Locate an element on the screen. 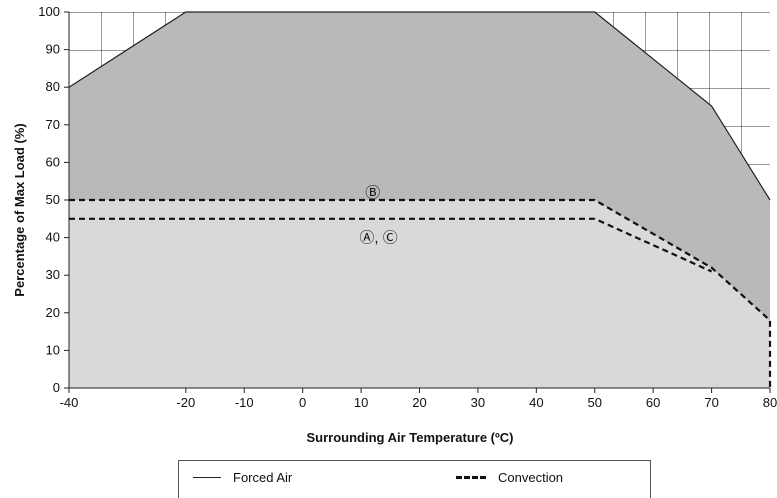  y-tick-label: 80 is located at coordinates (53, 86).